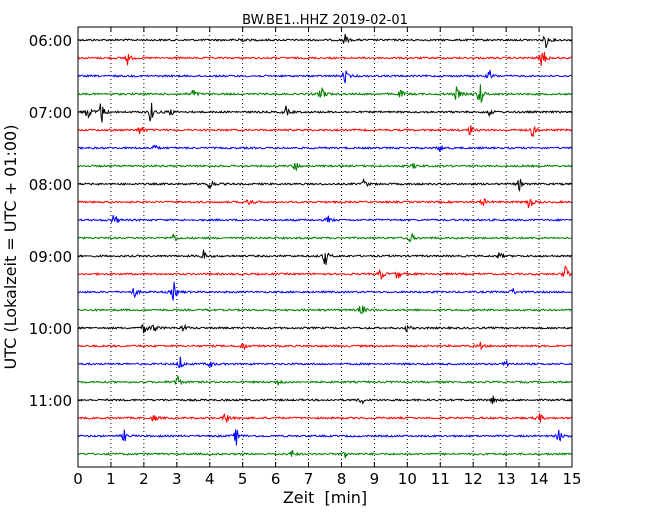 The width and height of the screenshot is (650, 520). What do you see at coordinates (539, 479) in the screenshot?
I see `x-tick-label-14: 14` at bounding box center [539, 479].